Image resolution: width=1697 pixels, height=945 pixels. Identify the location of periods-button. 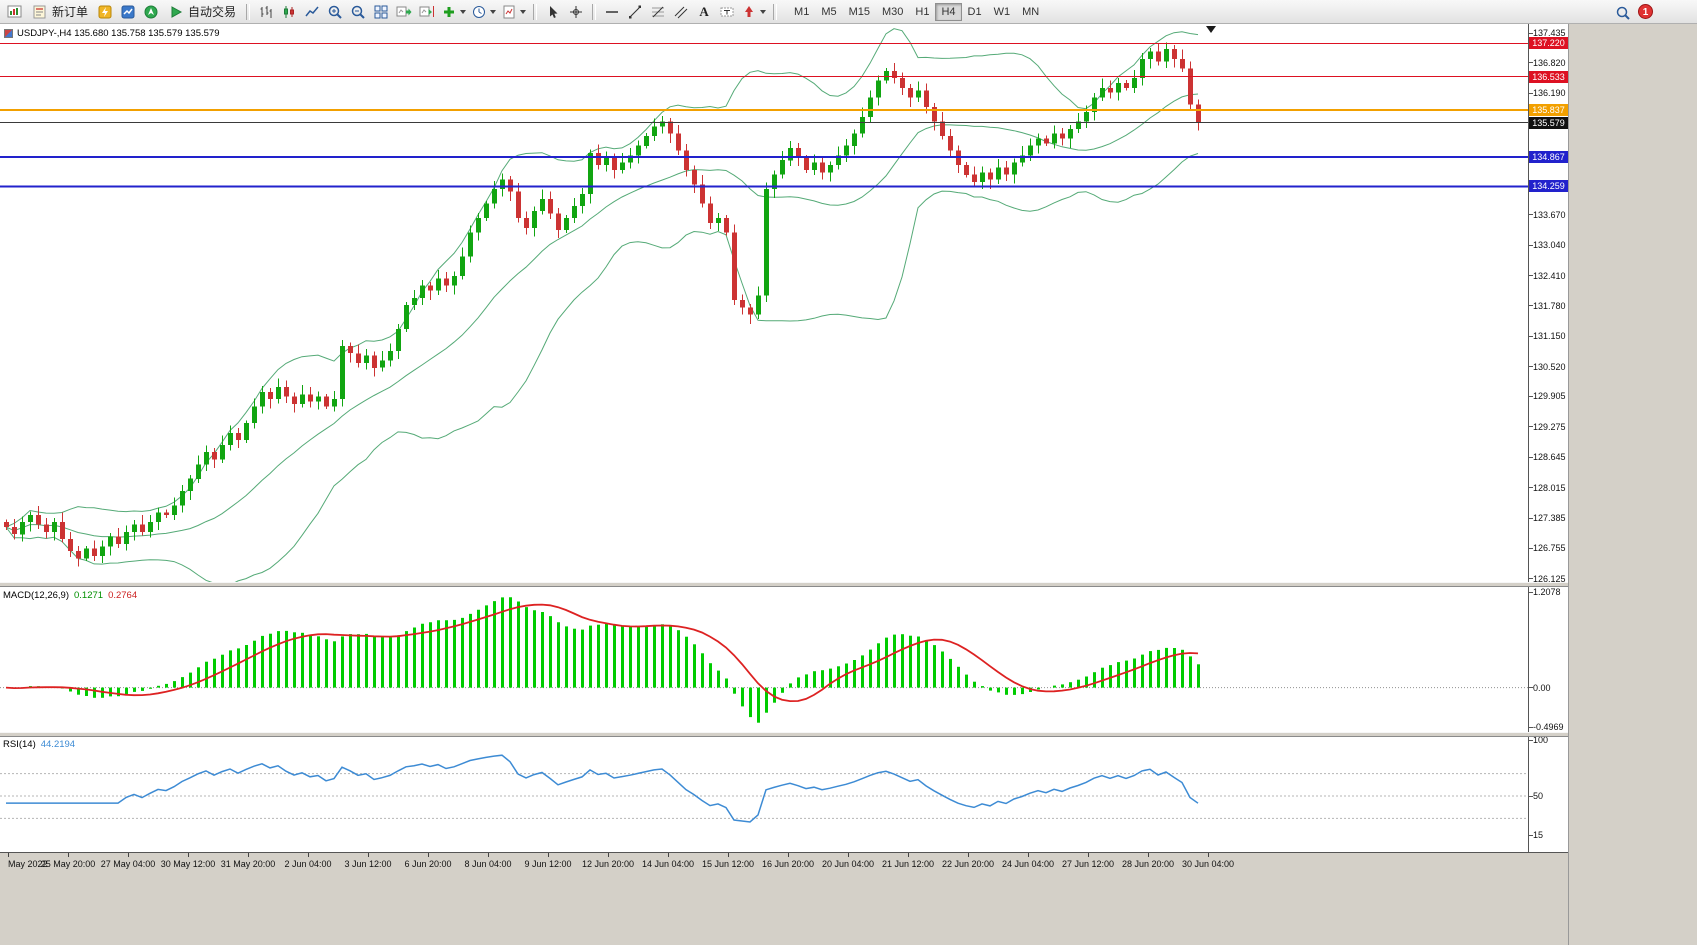
(483, 12).